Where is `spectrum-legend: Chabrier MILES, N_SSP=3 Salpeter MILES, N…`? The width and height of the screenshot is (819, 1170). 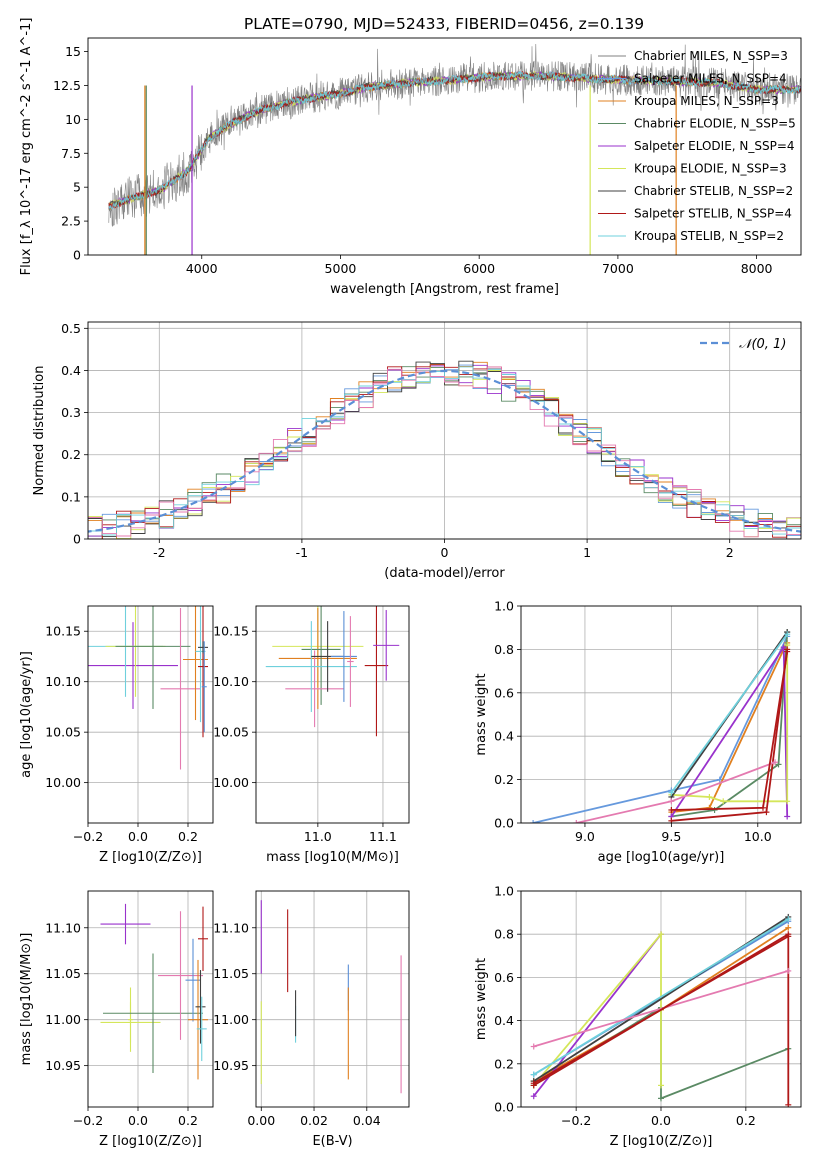
spectrum-legend: Chabrier MILES, N_SSP=3 Salpeter MILES, N… is located at coordinates (697, 146).